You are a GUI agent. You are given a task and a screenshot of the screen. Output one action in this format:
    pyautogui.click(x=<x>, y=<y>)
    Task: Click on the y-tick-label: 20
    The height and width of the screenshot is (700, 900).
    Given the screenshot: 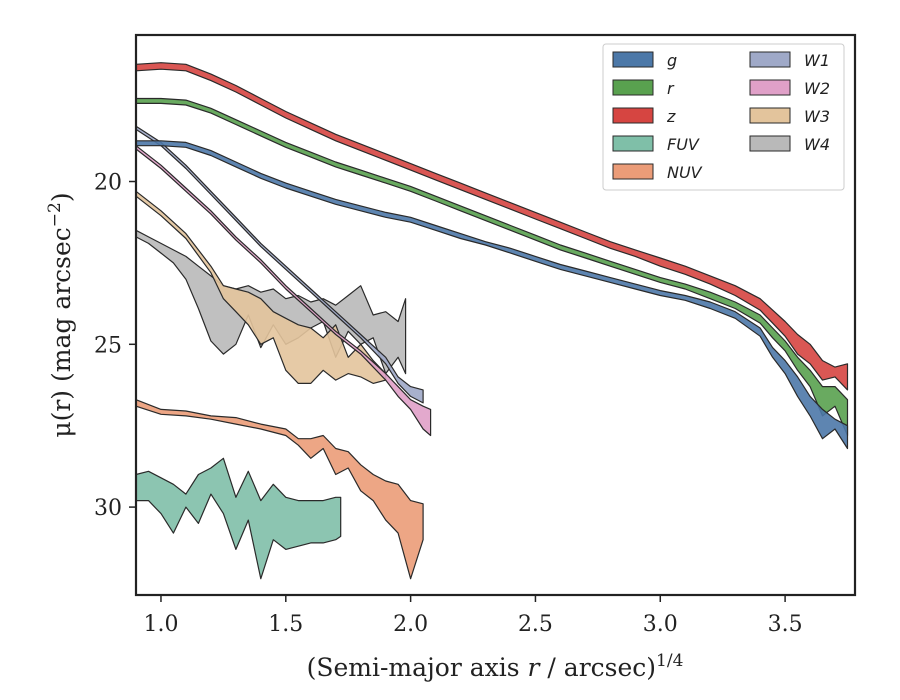 What is the action you would take?
    pyautogui.click(x=108, y=183)
    